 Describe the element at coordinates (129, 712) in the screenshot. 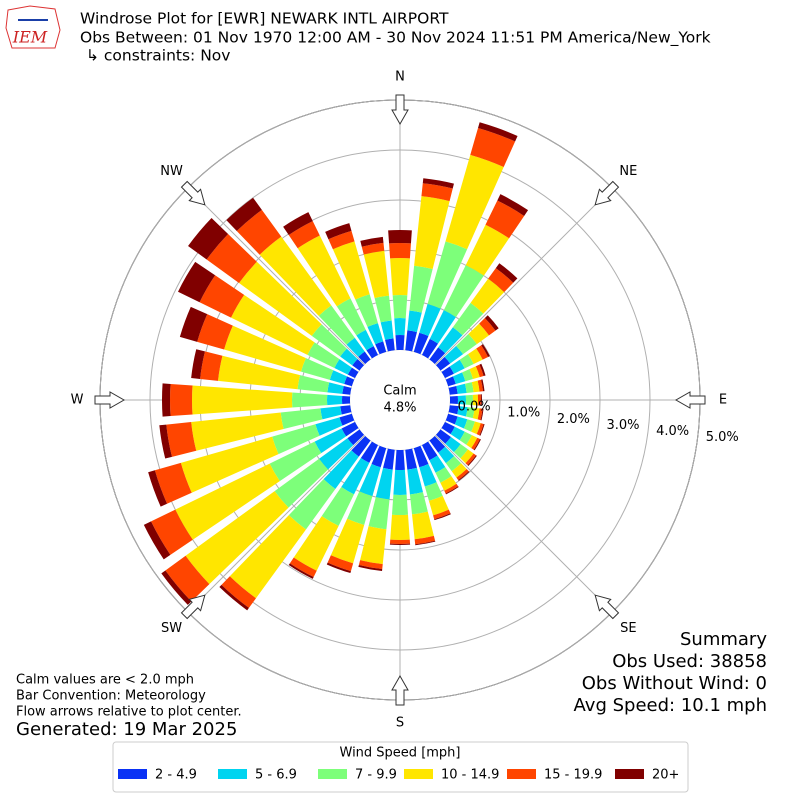

I see `note-line: Flow arrows relative to plot center.` at that location.